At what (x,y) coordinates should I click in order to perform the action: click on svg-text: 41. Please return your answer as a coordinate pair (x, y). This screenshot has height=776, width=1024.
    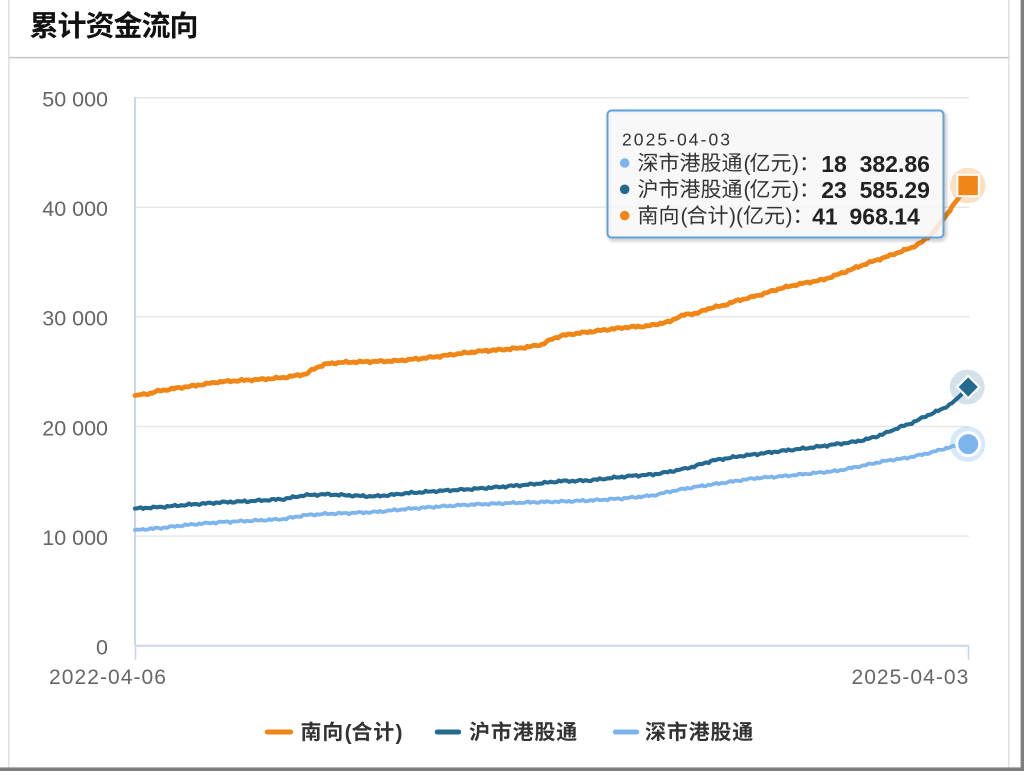
    Looking at the image, I should click on (825, 216).